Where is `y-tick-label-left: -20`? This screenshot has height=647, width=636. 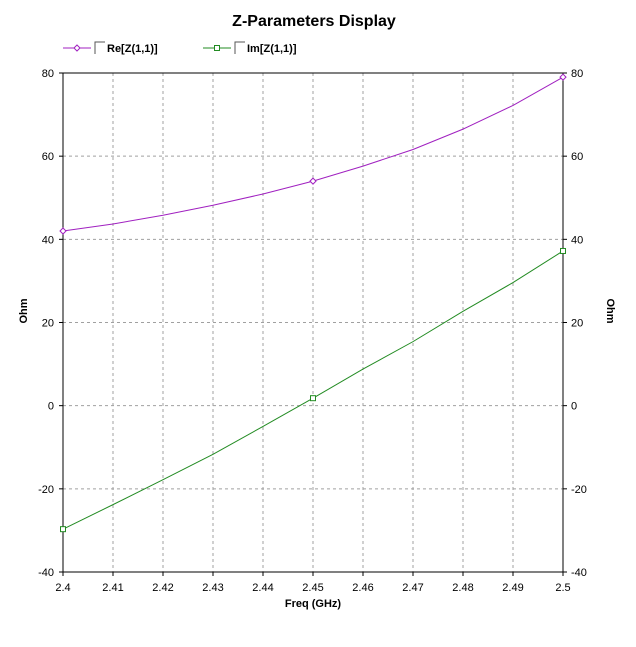 y-tick-label-left: -20 is located at coordinates (46, 490).